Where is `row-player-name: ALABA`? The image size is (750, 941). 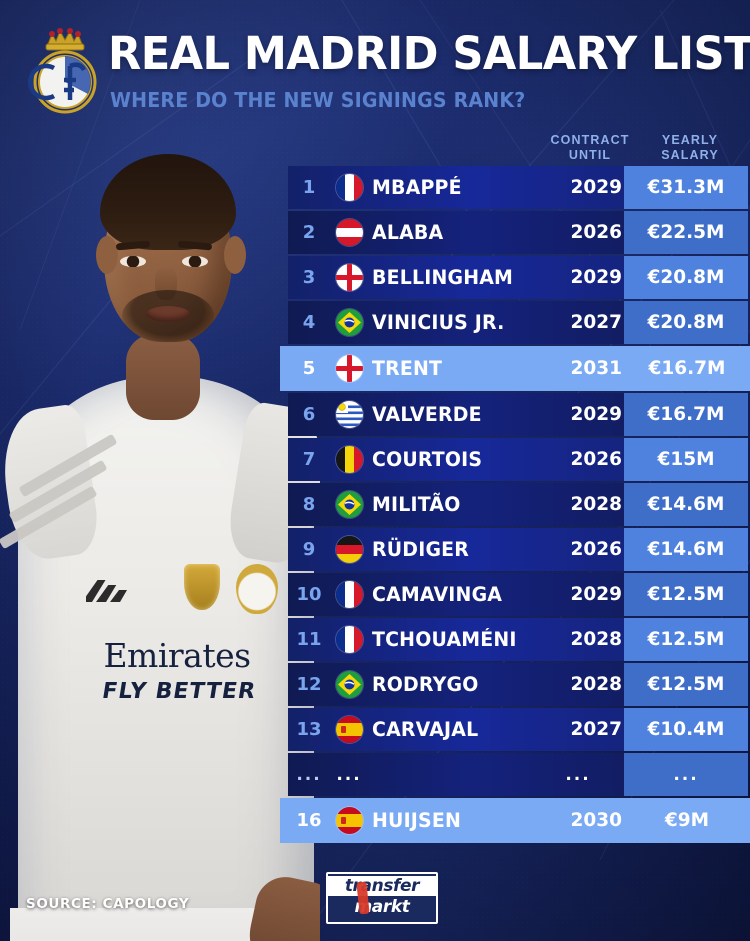
row-player-name: ALABA is located at coordinates (408, 232).